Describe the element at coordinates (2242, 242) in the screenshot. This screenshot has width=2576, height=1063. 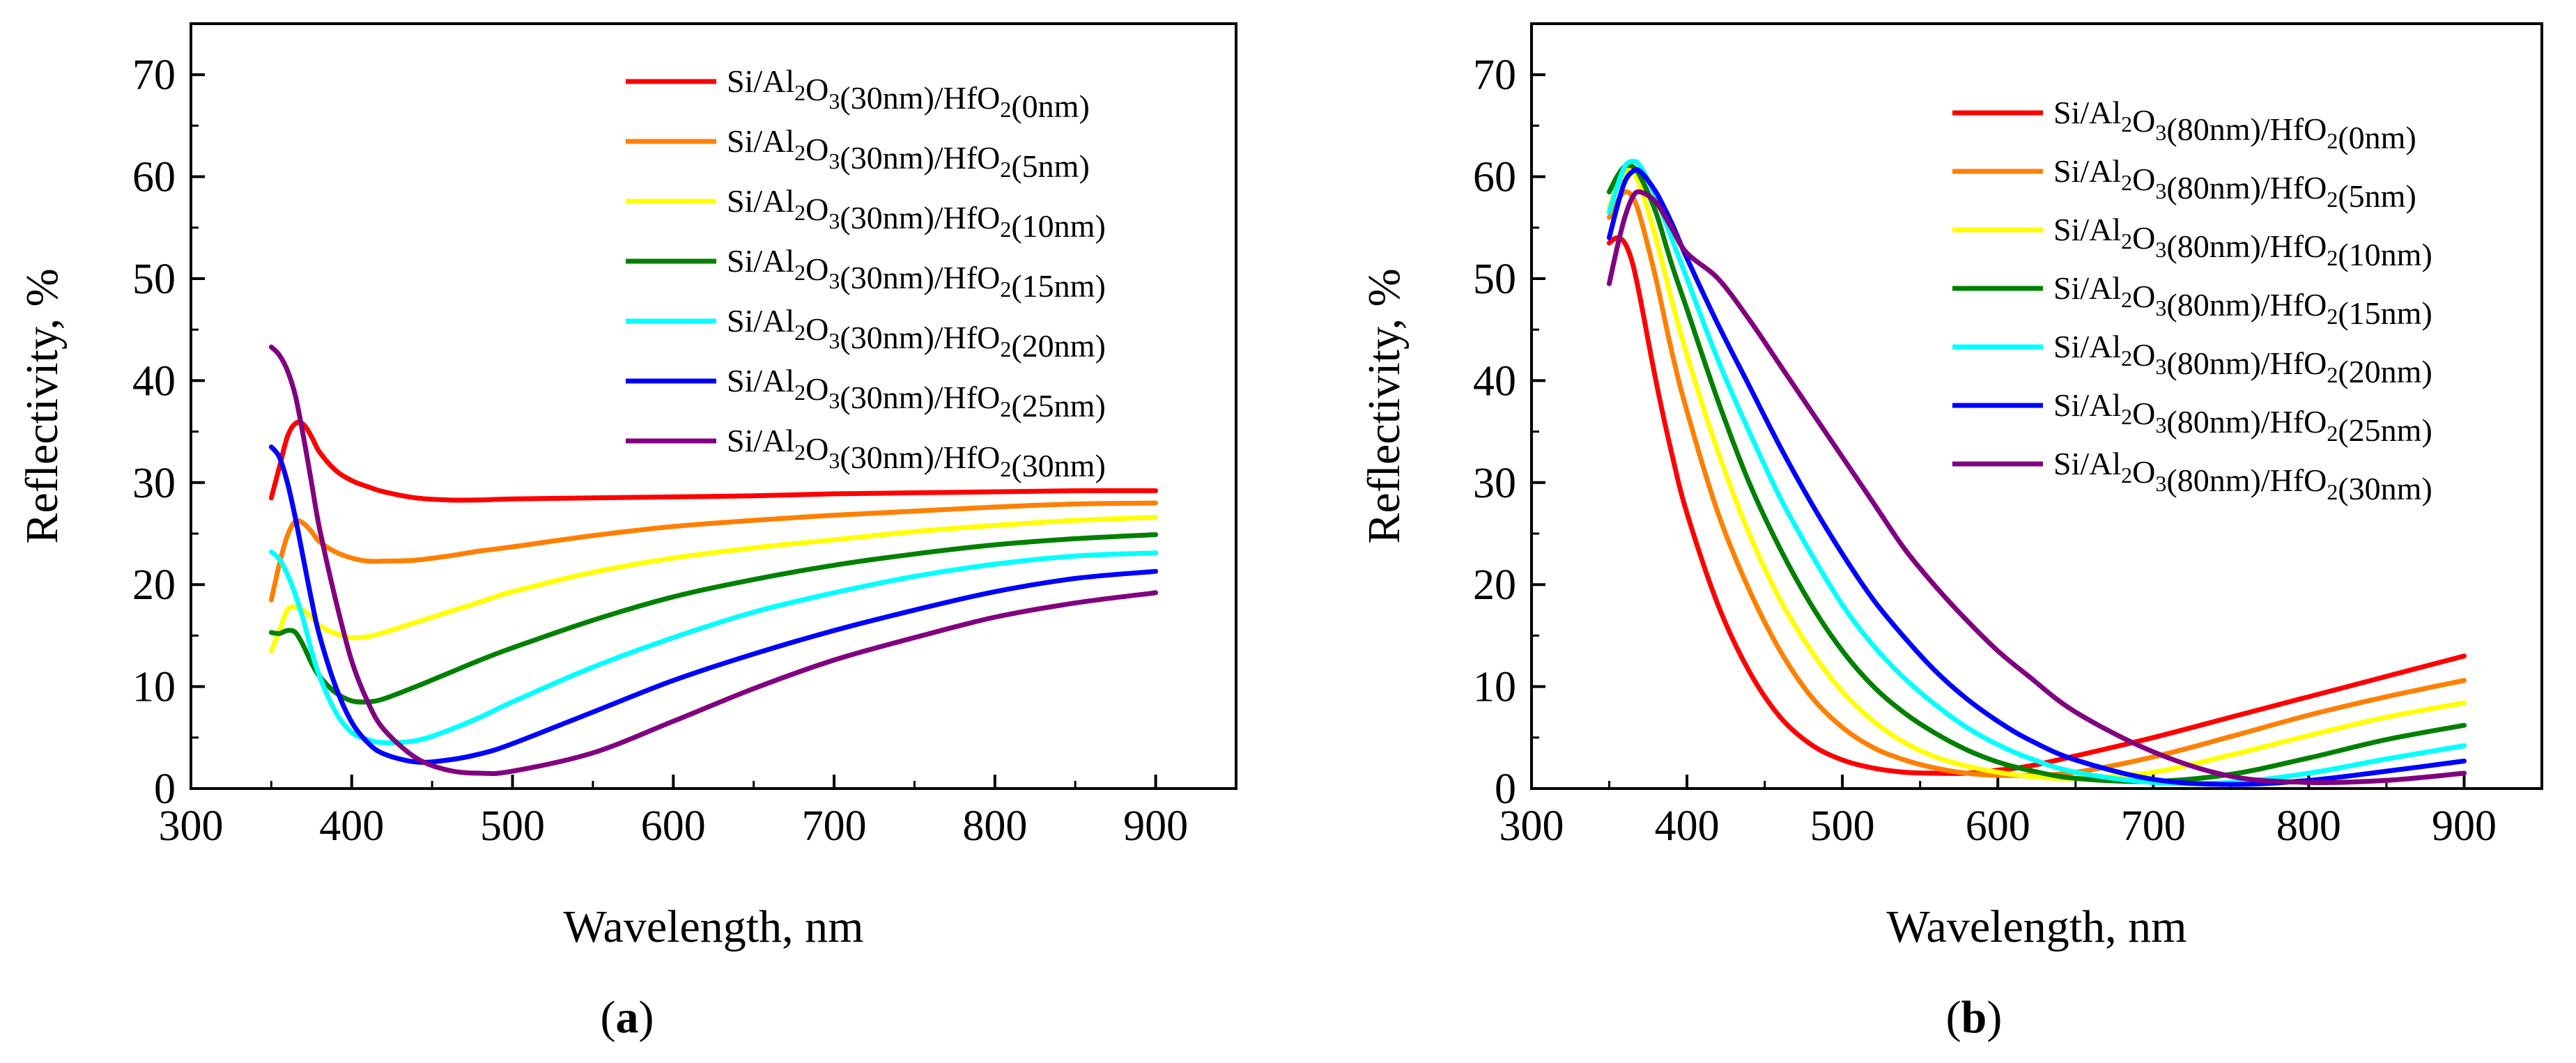
I see `legend-label: Si/Al2O3(80nm)/HfO2(10nm)` at that location.